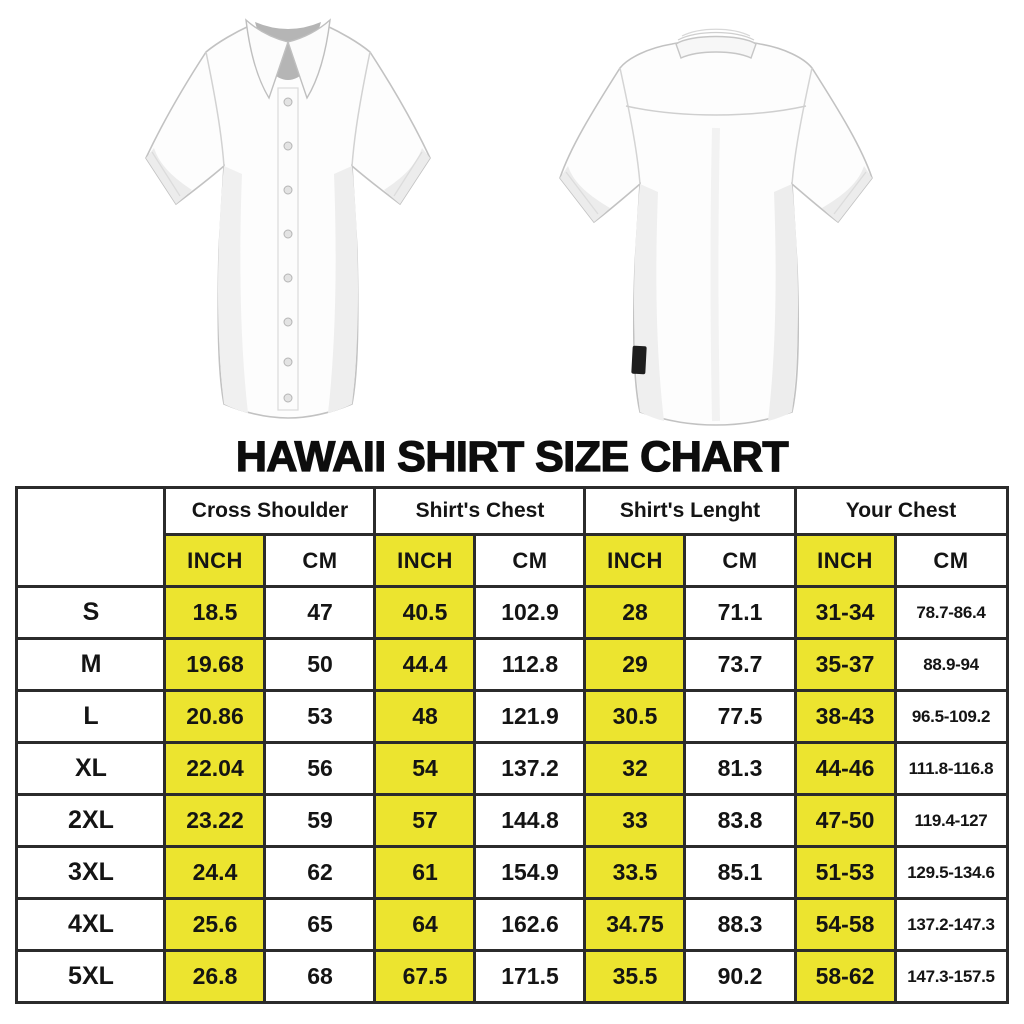 This screenshot has height=1024, width=1024. What do you see at coordinates (425, 768) in the screenshot?
I see `value-cell: 54` at bounding box center [425, 768].